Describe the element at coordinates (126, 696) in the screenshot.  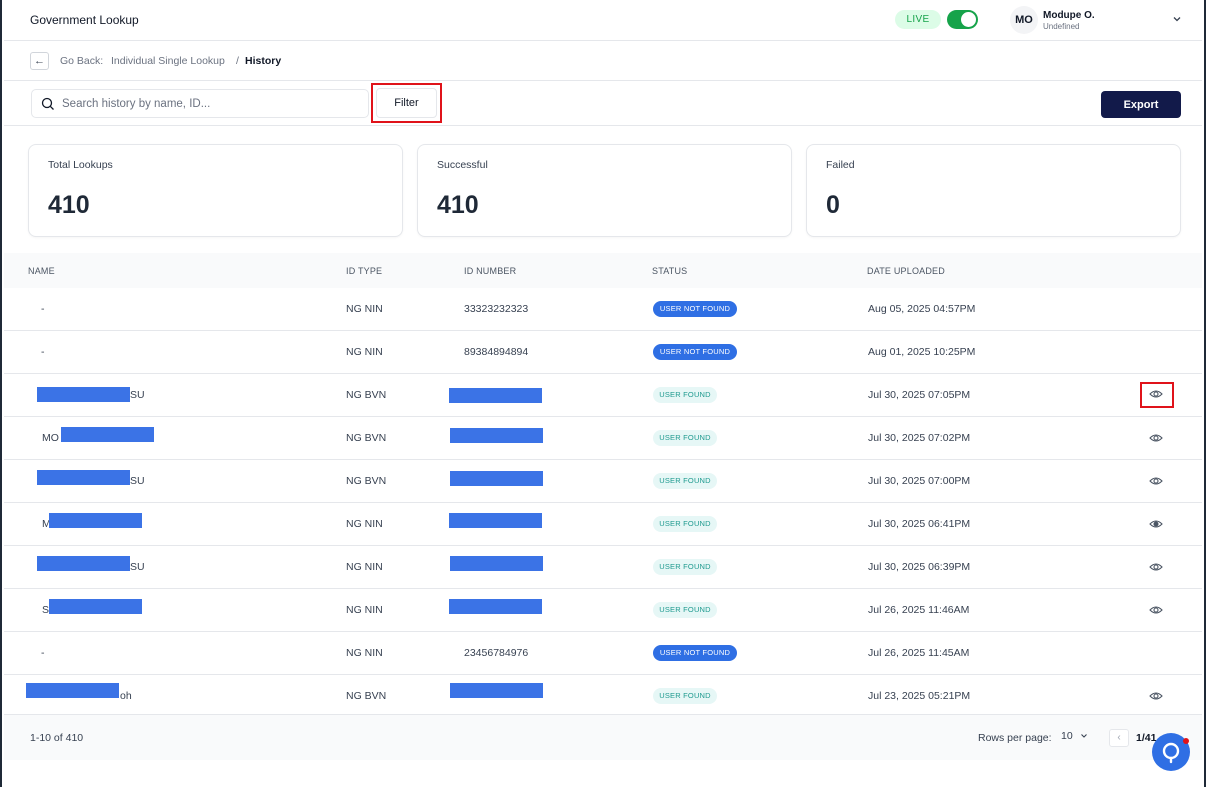
I see `name-cell: oh` at that location.